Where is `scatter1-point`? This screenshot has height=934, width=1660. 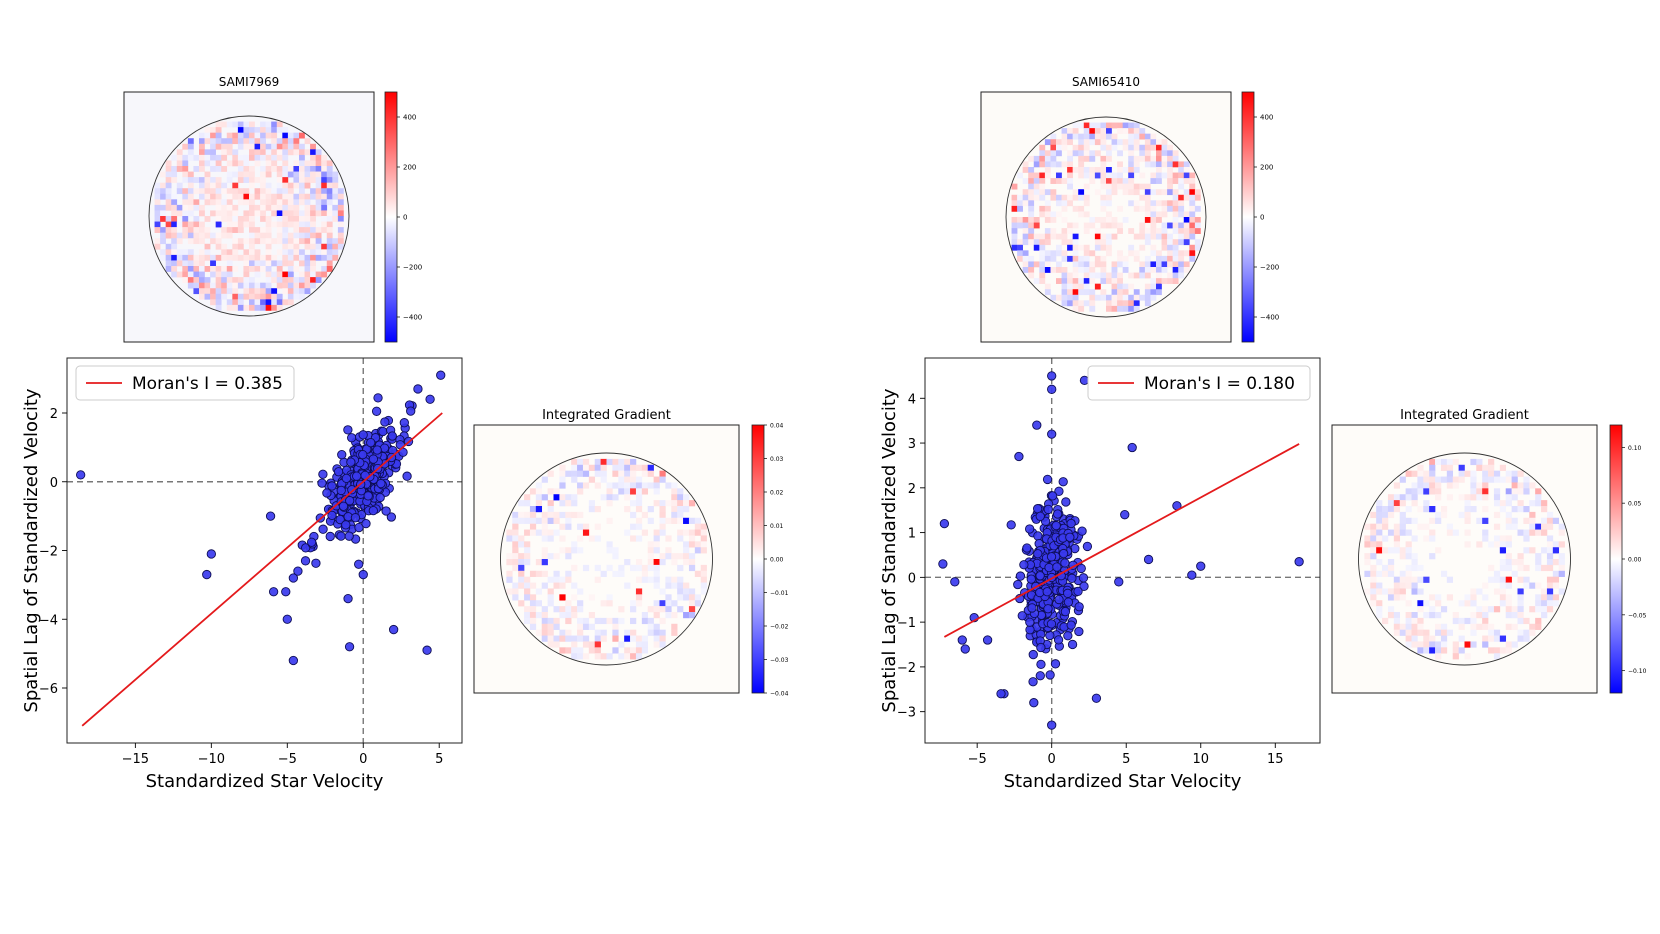
scatter1-point is located at coordinates (393, 629).